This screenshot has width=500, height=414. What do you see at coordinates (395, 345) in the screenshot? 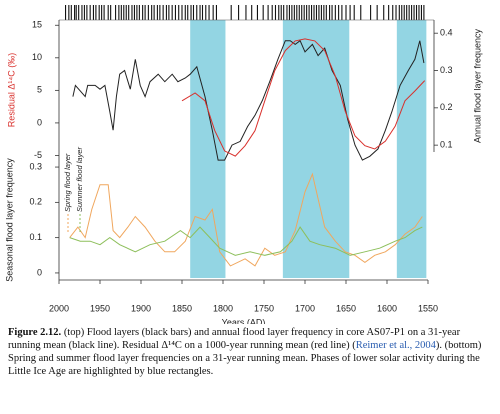
I see `caption-reference: Reimer et al., 2004` at bounding box center [395, 345].